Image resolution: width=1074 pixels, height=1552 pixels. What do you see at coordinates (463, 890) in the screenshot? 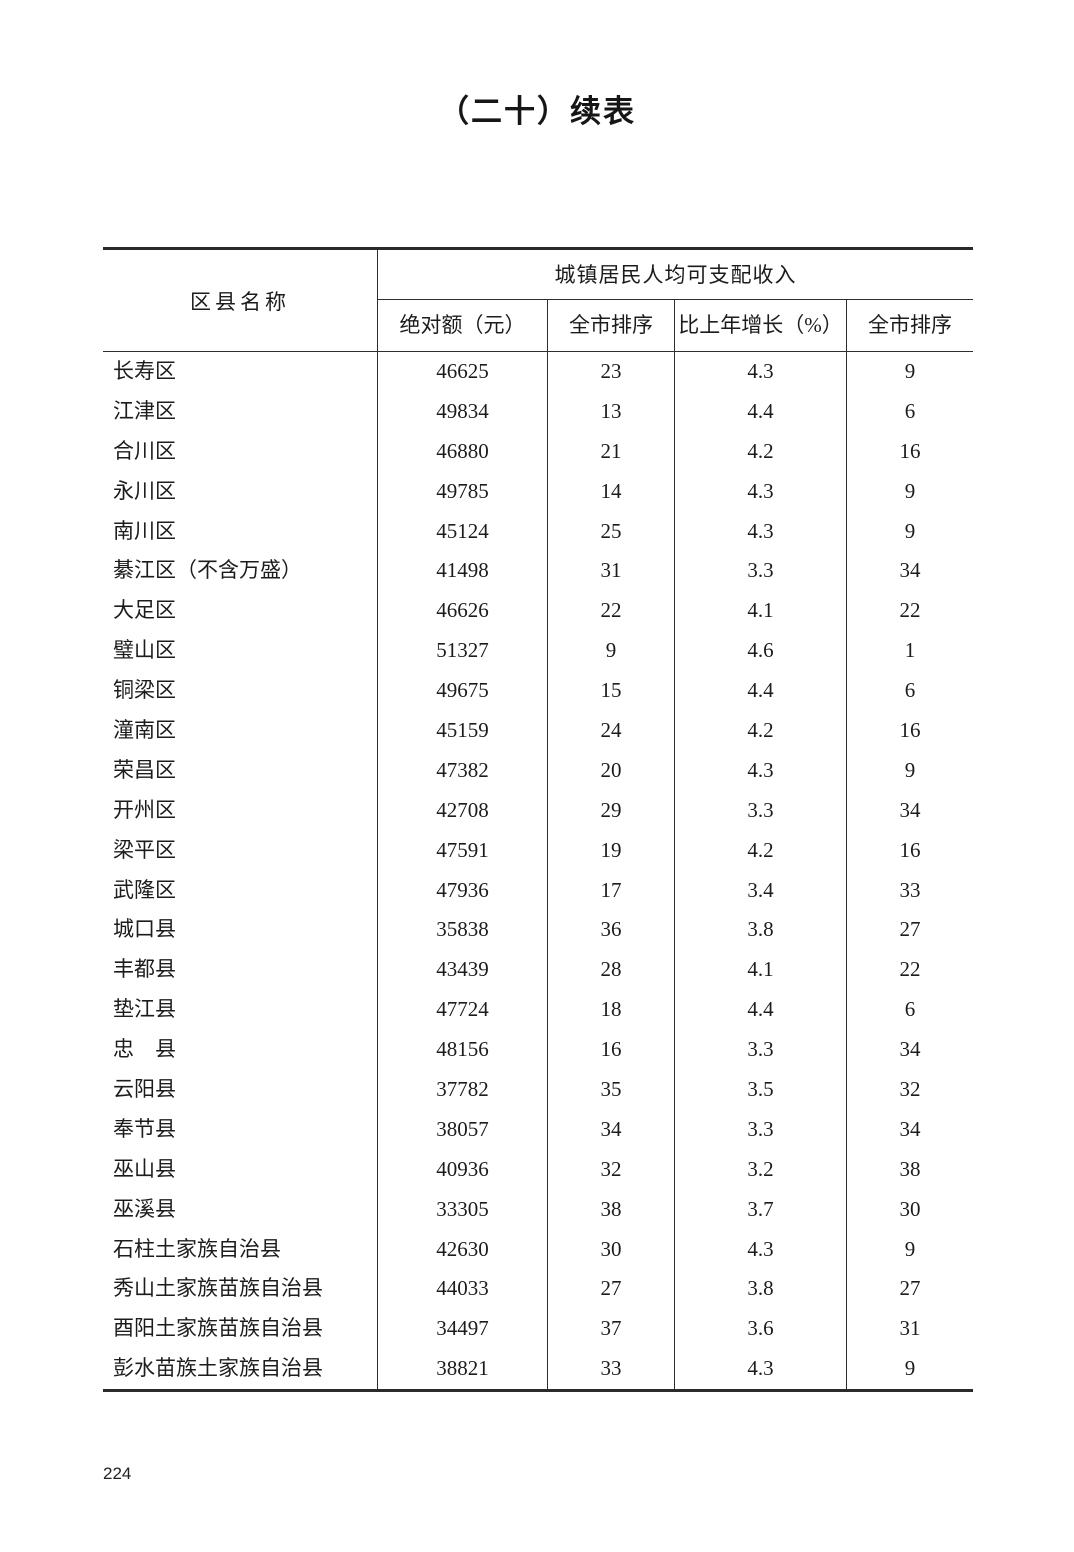
I see `absolute-amount: 47936` at bounding box center [463, 890].